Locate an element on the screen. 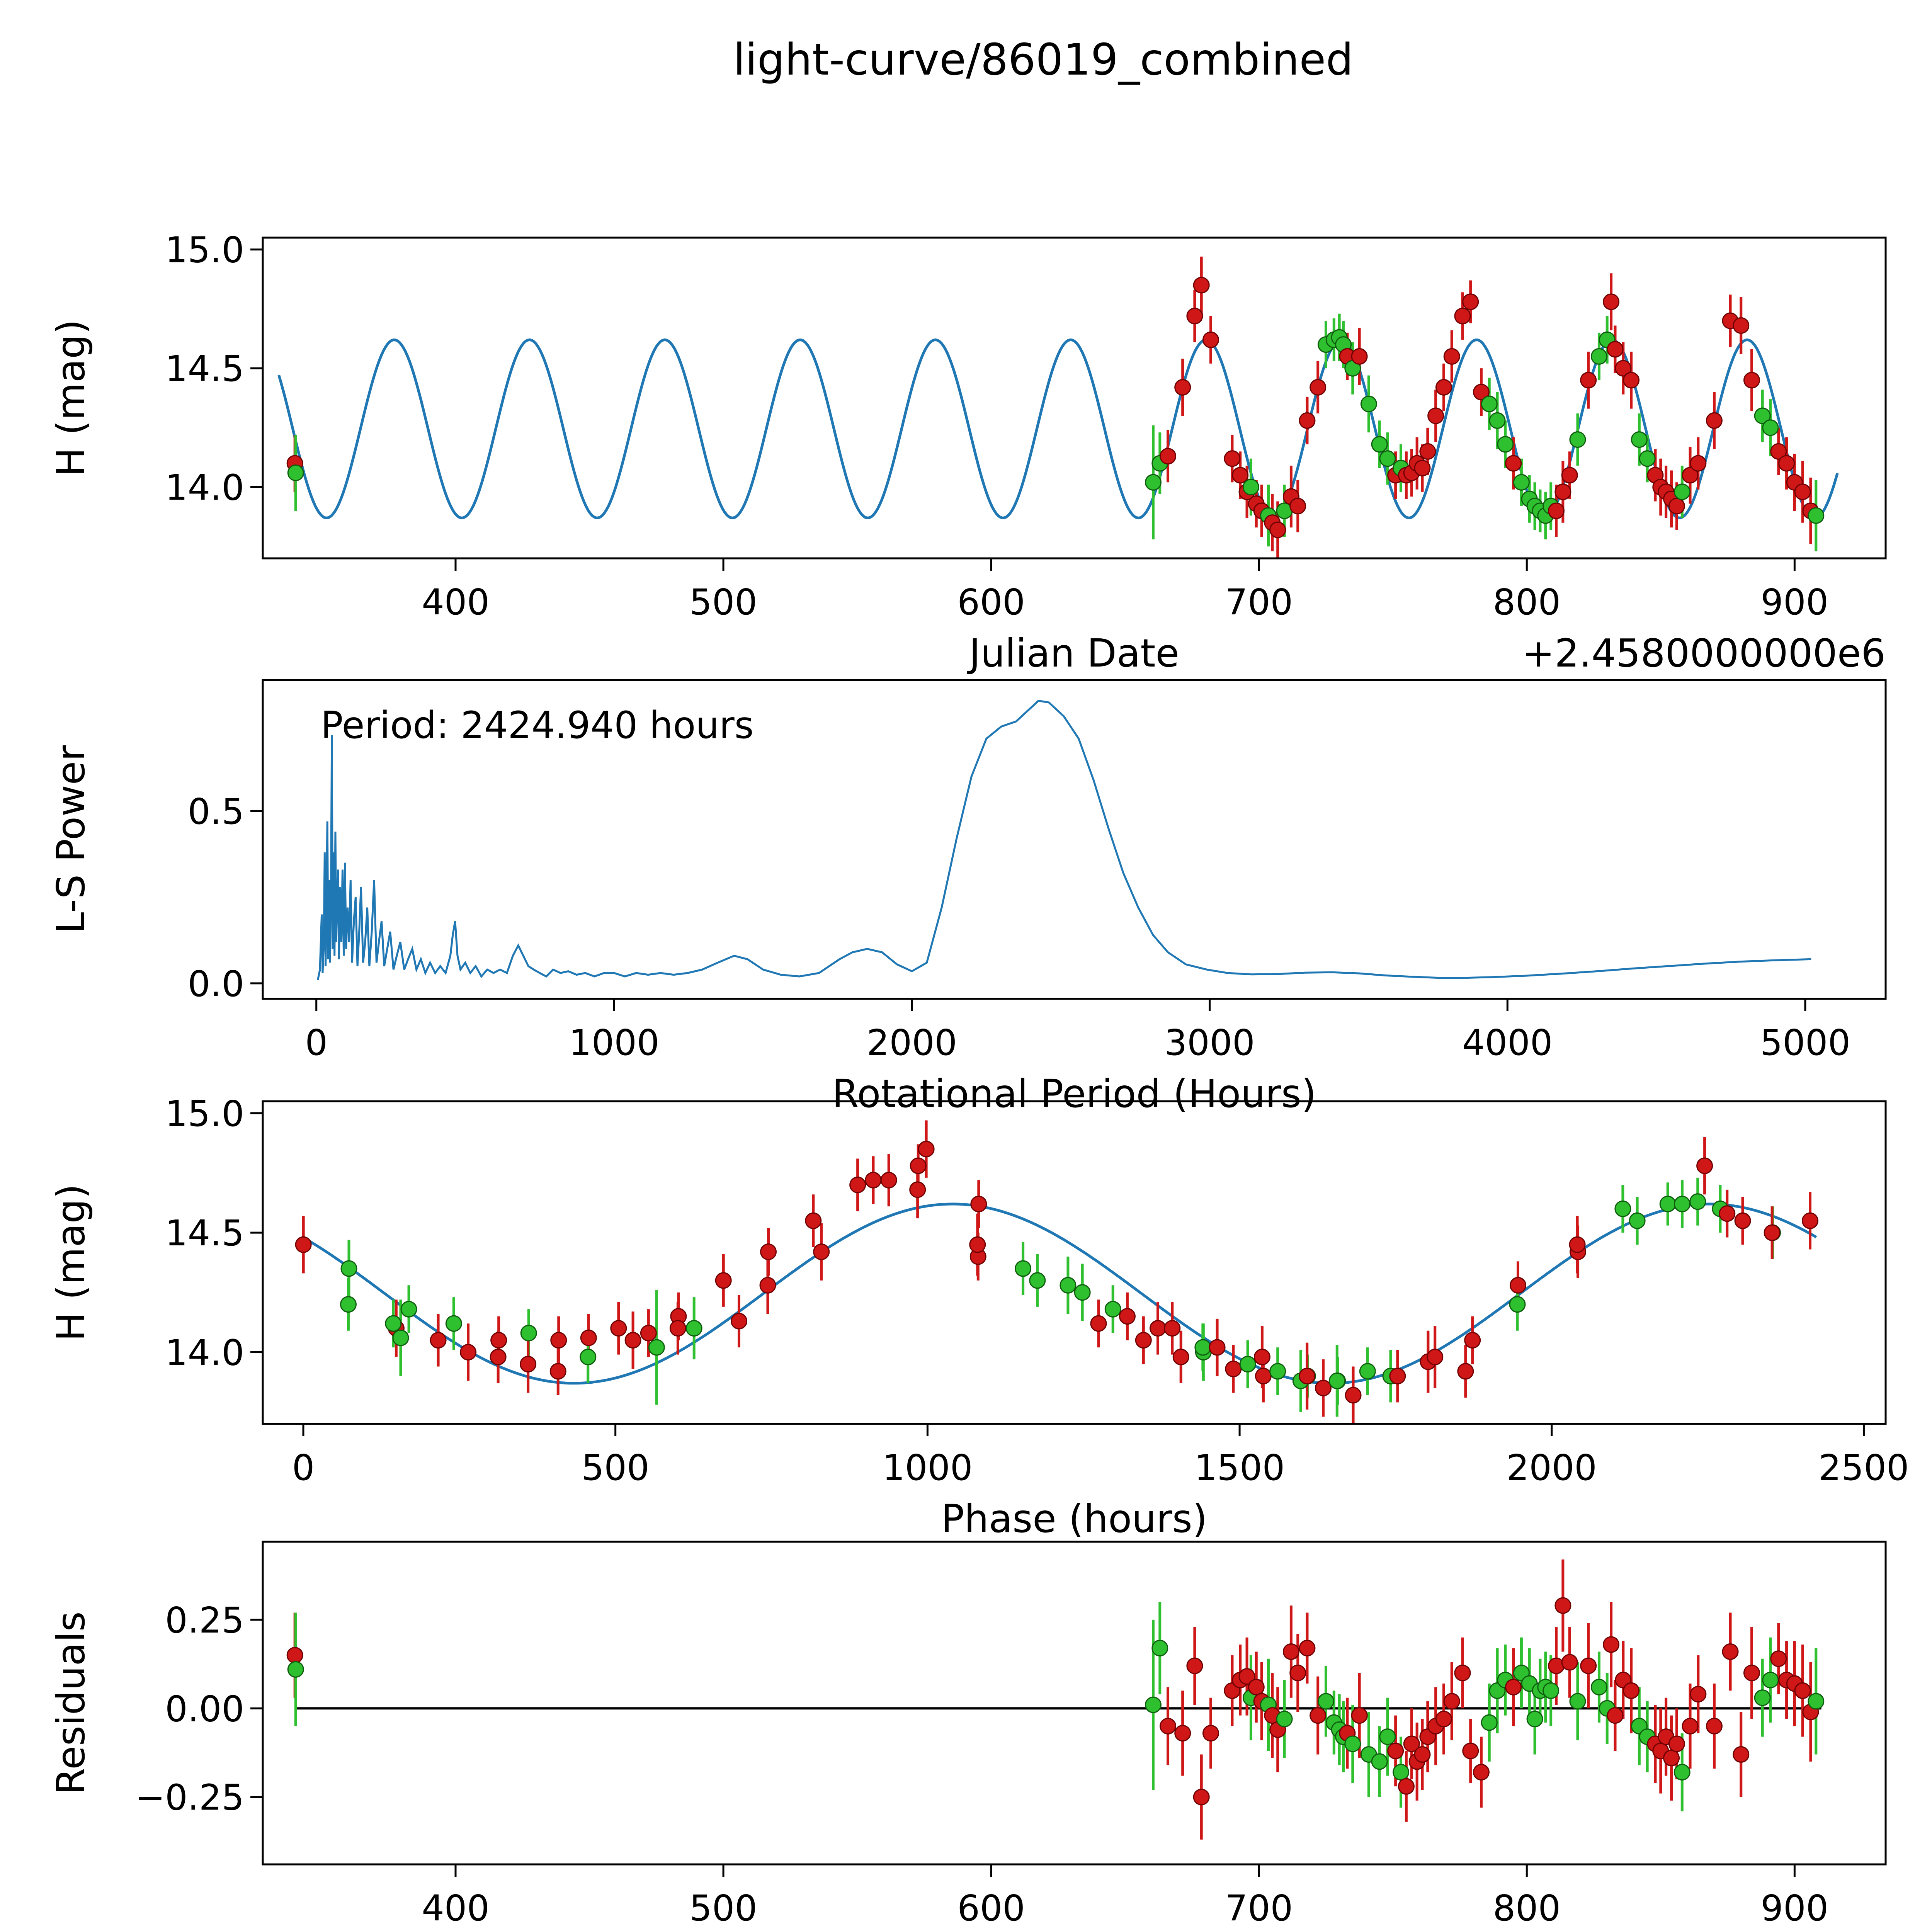  model-curve-phase is located at coordinates (1060, 1293).